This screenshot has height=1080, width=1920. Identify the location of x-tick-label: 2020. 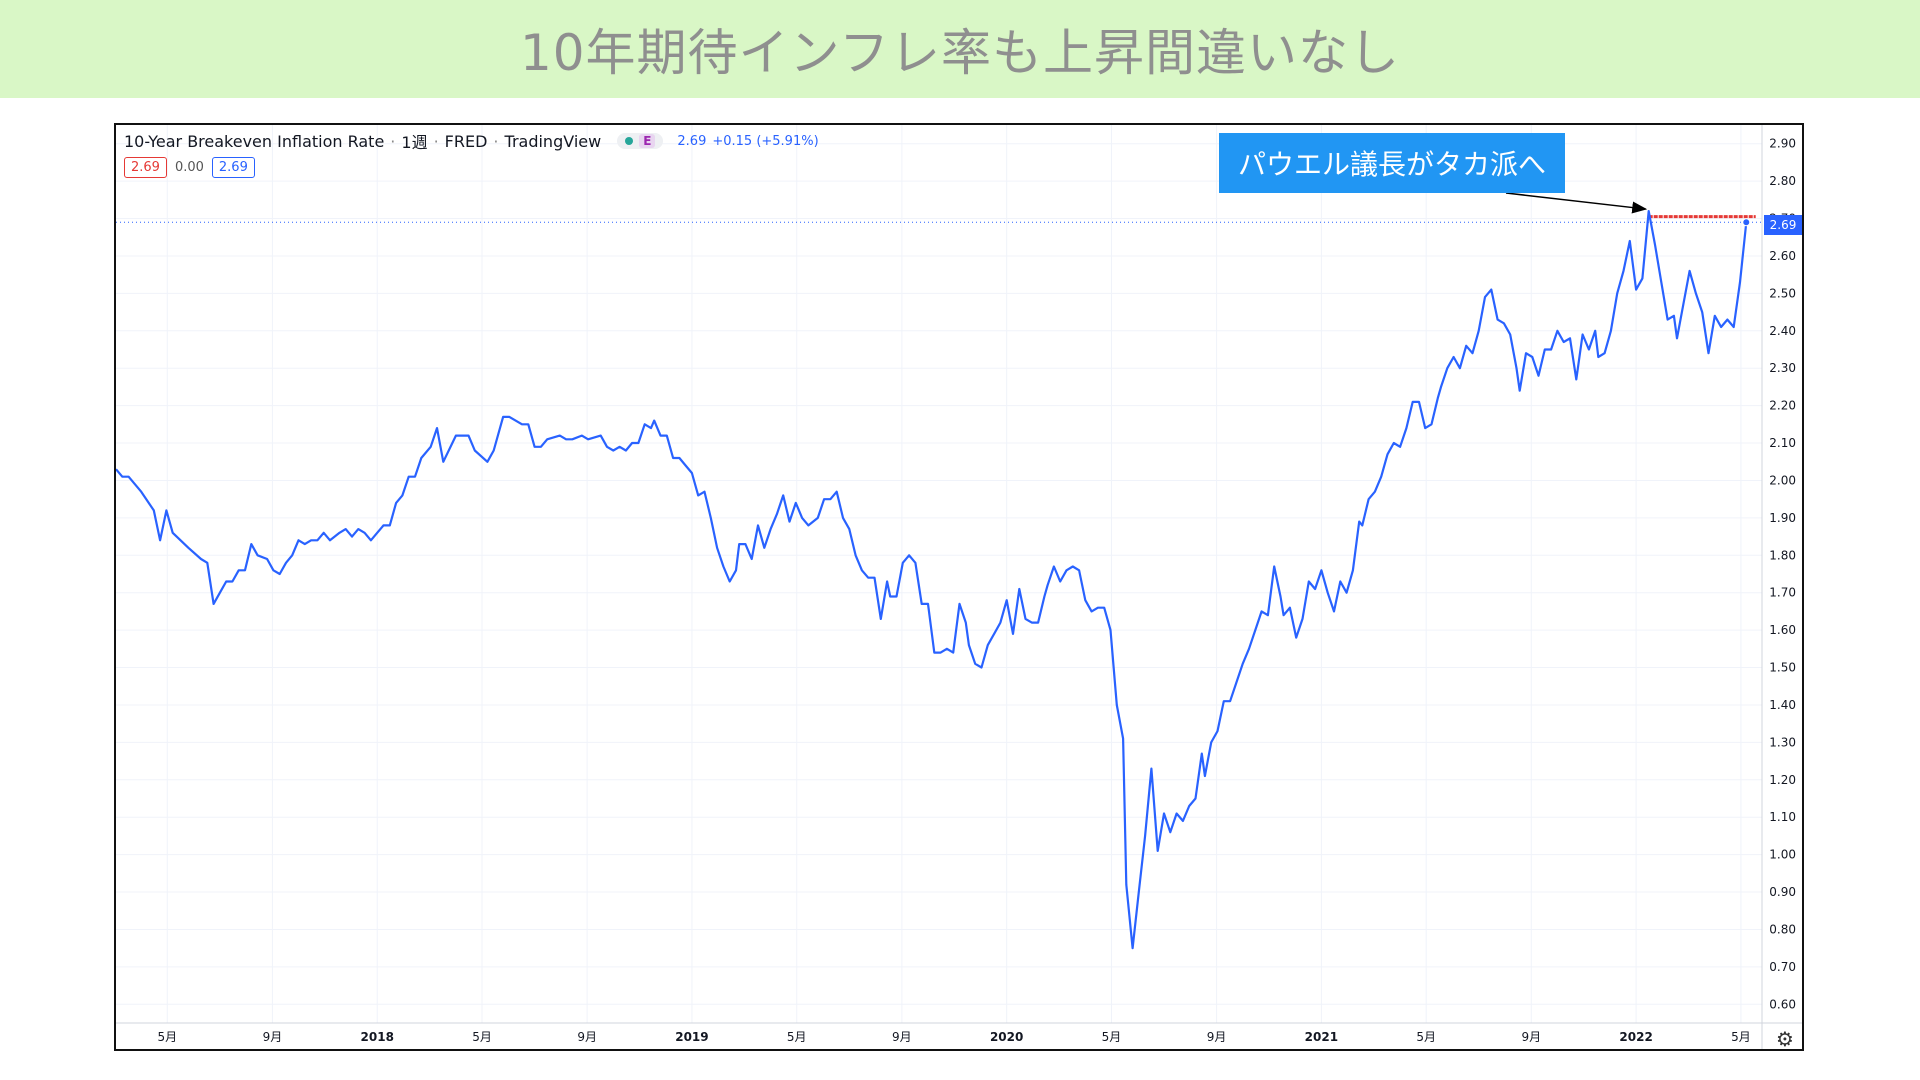
(1006, 1037).